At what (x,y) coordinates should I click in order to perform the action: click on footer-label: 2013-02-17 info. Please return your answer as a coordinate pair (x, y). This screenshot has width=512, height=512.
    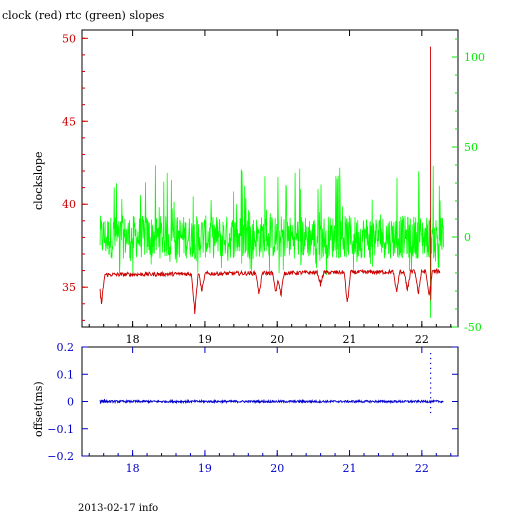
    Looking at the image, I should click on (118, 507).